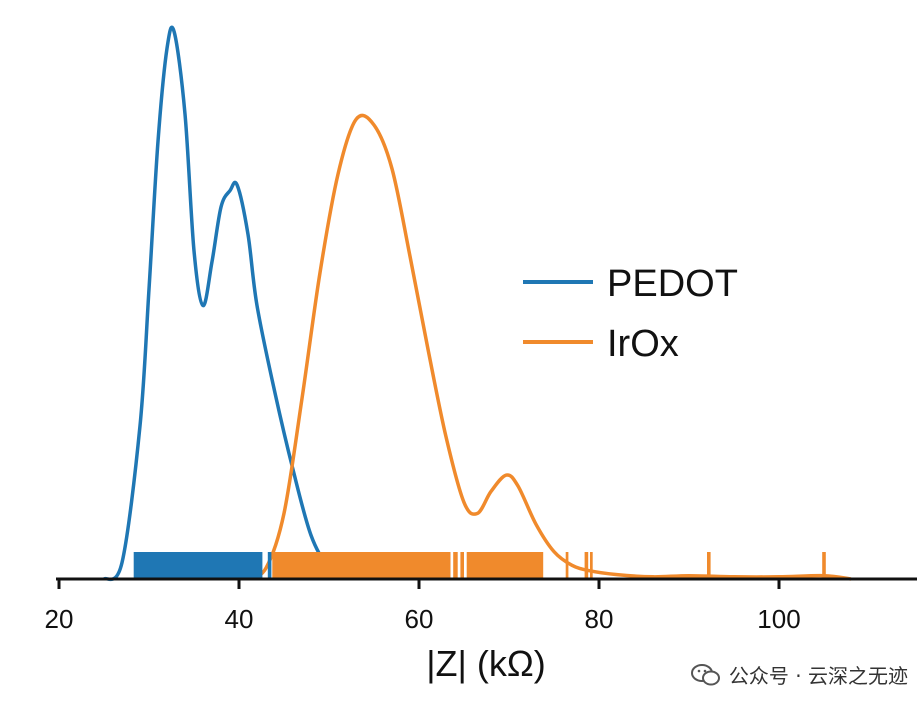 Image resolution: width=922 pixels, height=703 pixels. I want to click on x-axis-ticks: 20 40 60 80 100, so click(423, 606).